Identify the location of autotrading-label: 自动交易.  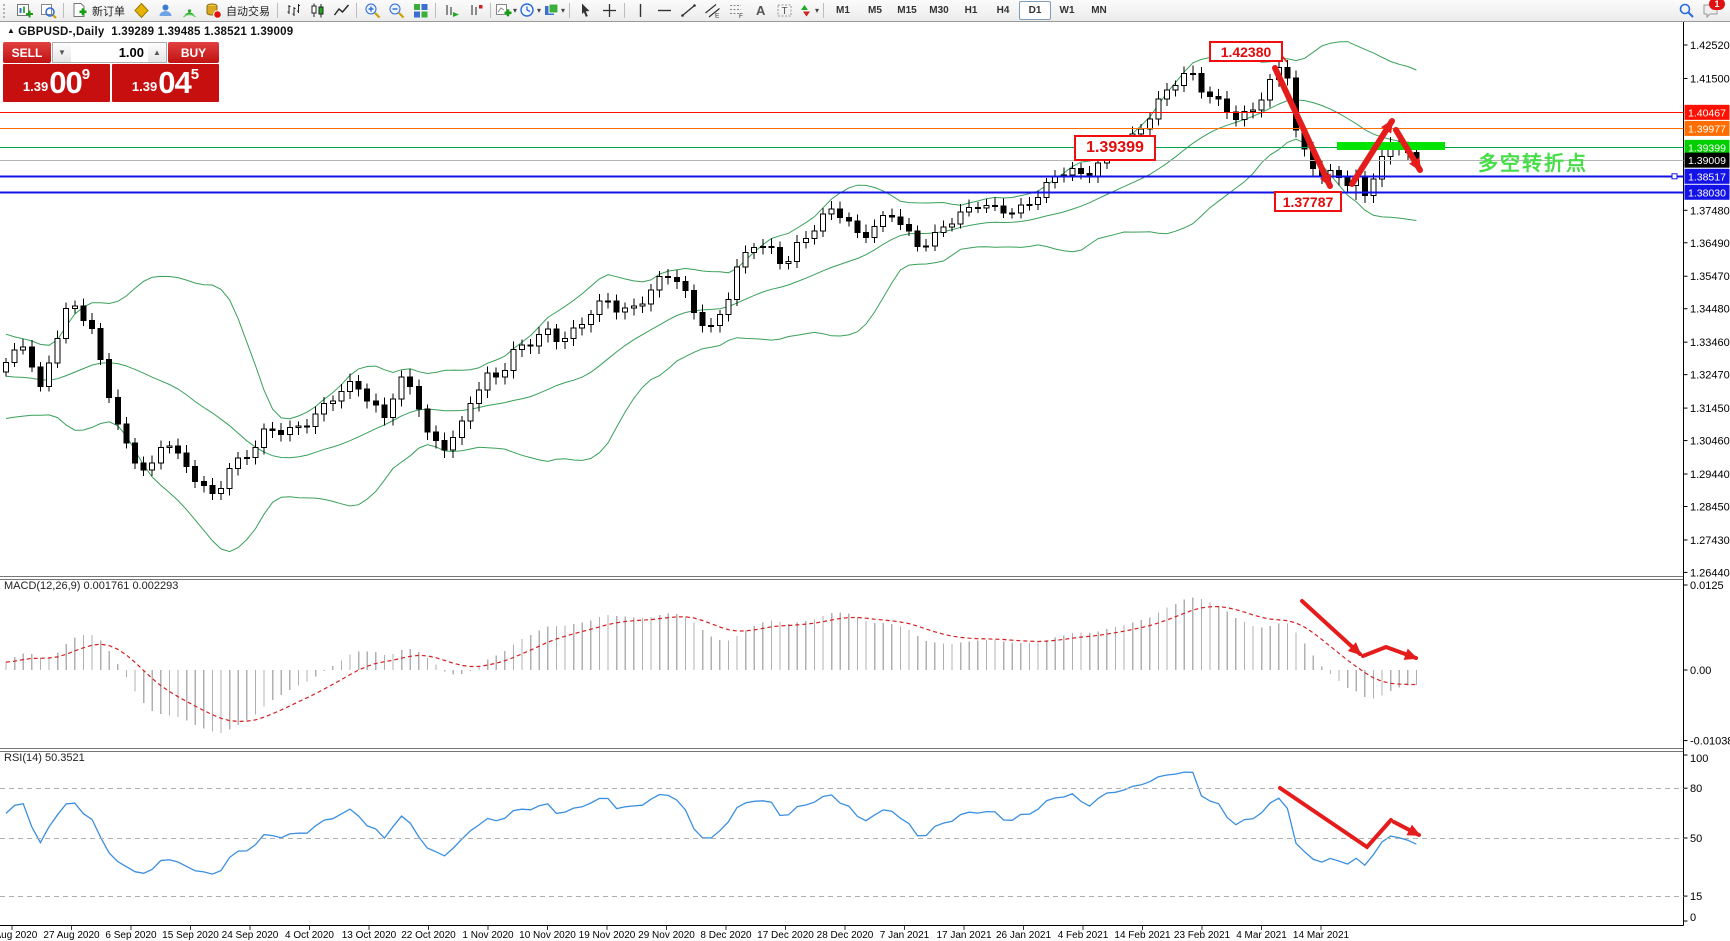
(248, 11).